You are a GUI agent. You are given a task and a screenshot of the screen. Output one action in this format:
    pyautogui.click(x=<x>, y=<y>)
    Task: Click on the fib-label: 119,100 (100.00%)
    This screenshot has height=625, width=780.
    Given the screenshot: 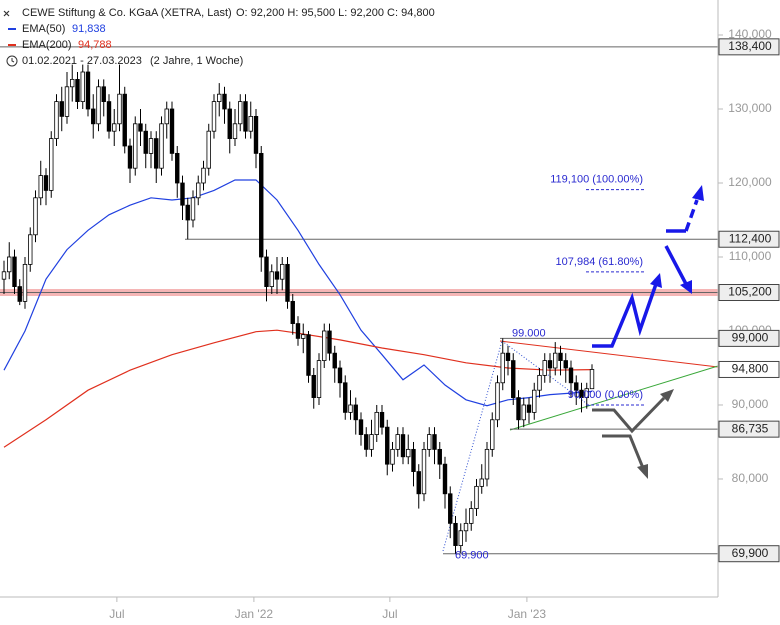 What is the action you would take?
    pyautogui.click(x=596, y=180)
    